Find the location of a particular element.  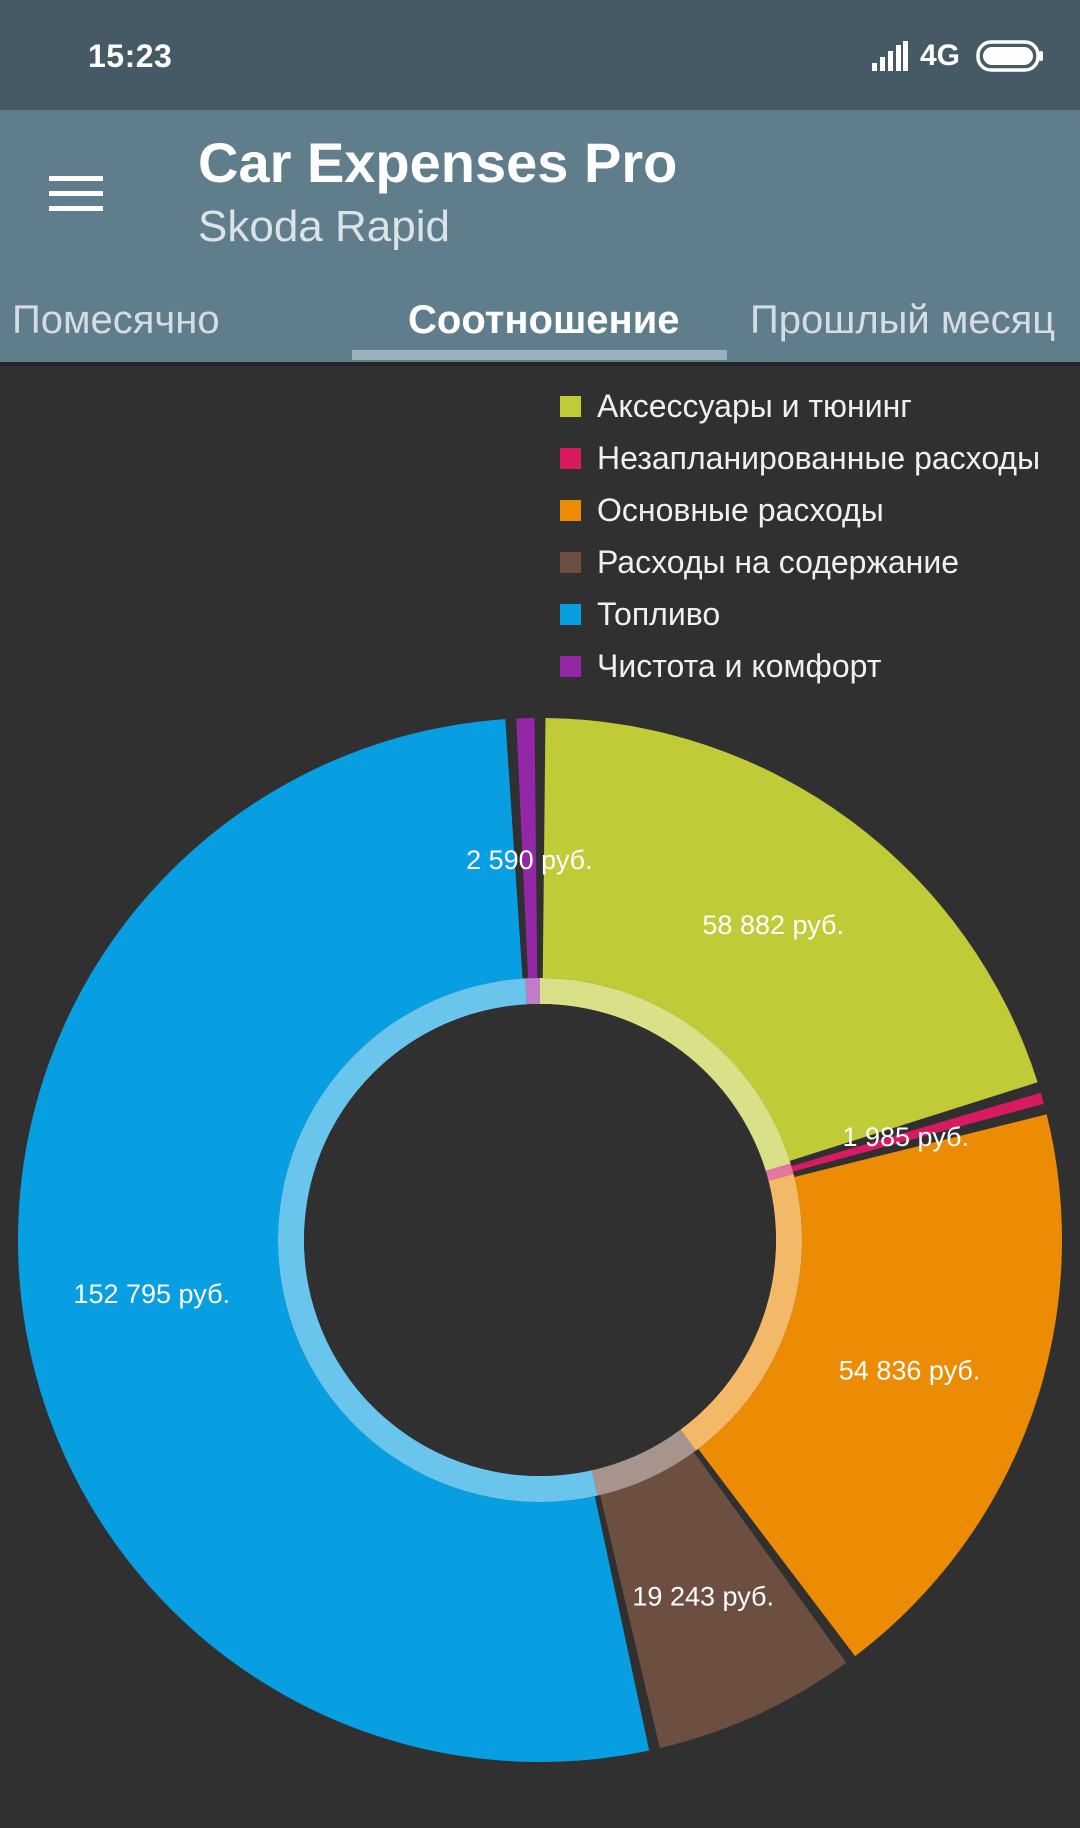

legend-item: Чистота и комфорт is located at coordinates (815, 666).